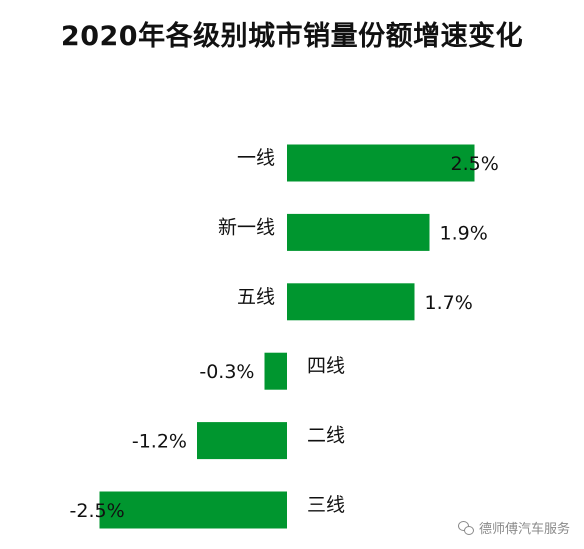 The width and height of the screenshot is (584, 549). I want to click on wechat-icon, so click(465, 527).